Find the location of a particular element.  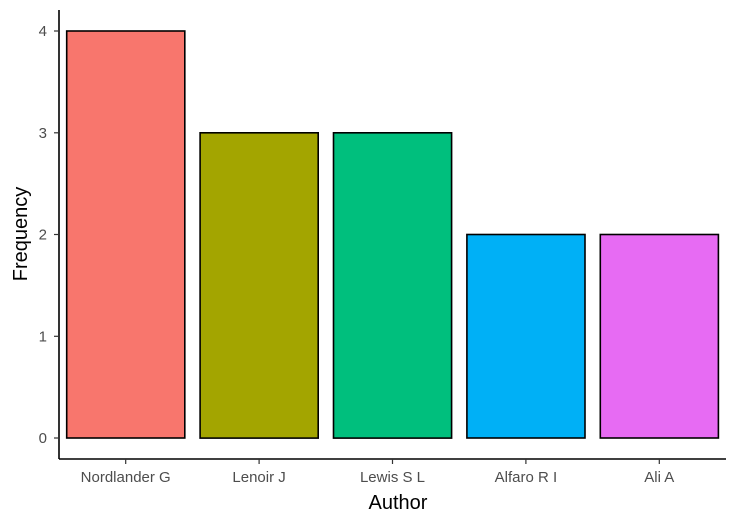

bar-nordlander-g is located at coordinates (125, 234).